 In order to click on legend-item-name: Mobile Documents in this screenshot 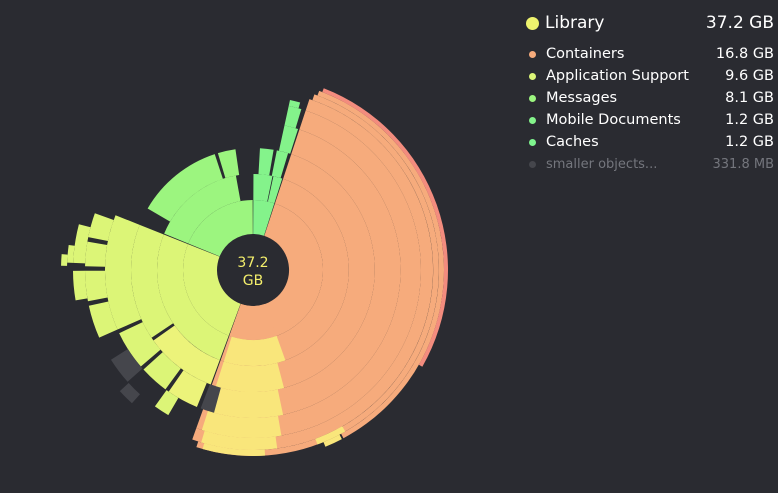, I will do `click(613, 120)`.